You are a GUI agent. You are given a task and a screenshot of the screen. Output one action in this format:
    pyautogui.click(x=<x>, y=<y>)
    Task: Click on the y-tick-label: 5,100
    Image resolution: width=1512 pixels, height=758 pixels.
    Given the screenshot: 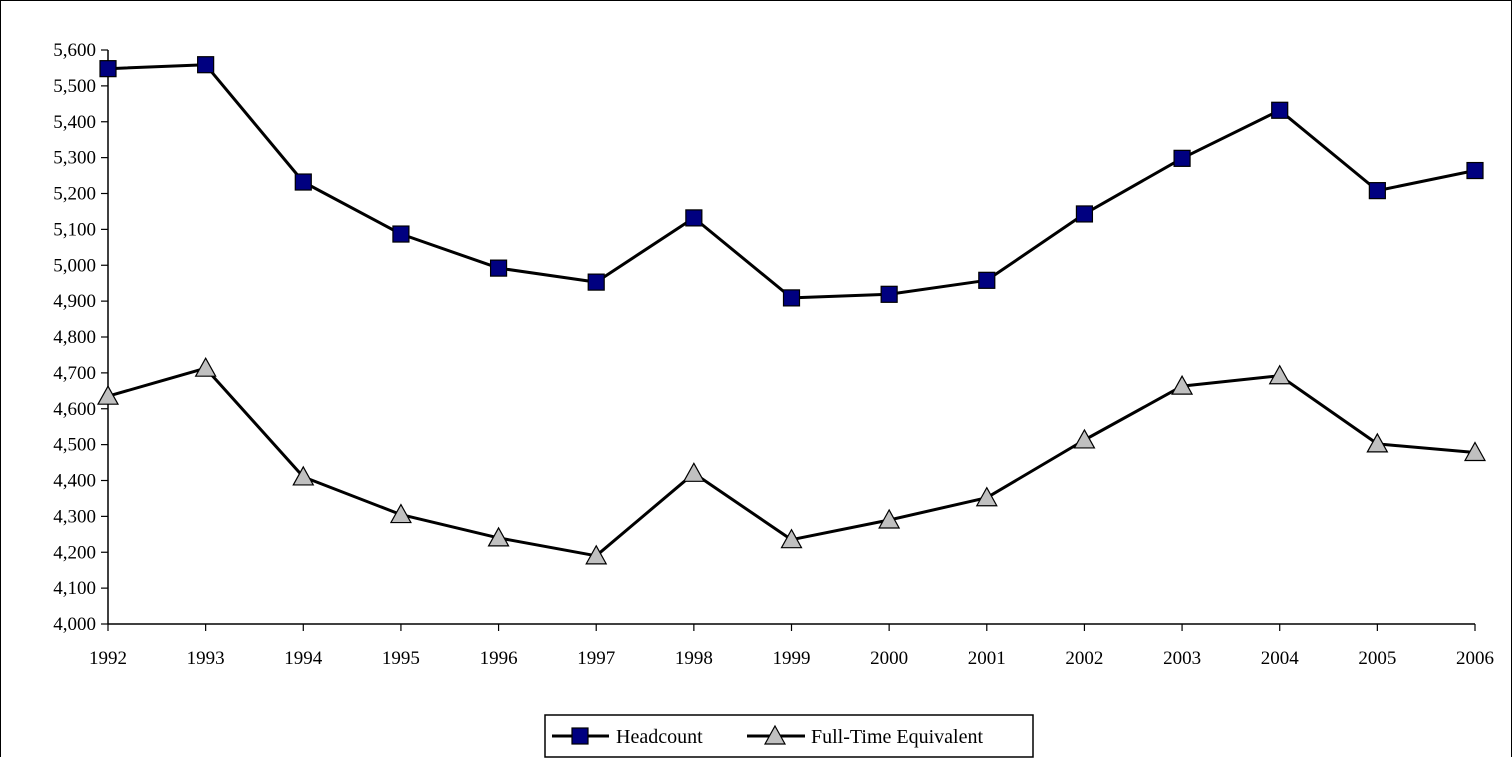 What is the action you would take?
    pyautogui.click(x=74, y=229)
    